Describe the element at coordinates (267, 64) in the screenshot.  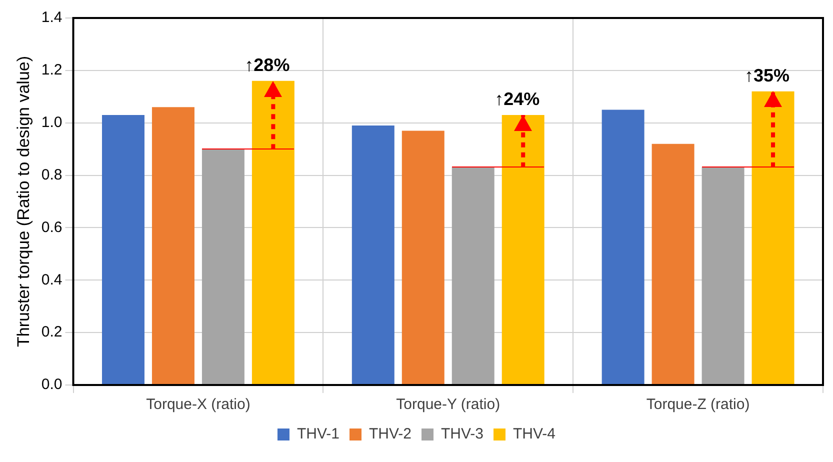
I see `annotation: ↑28%` at that location.